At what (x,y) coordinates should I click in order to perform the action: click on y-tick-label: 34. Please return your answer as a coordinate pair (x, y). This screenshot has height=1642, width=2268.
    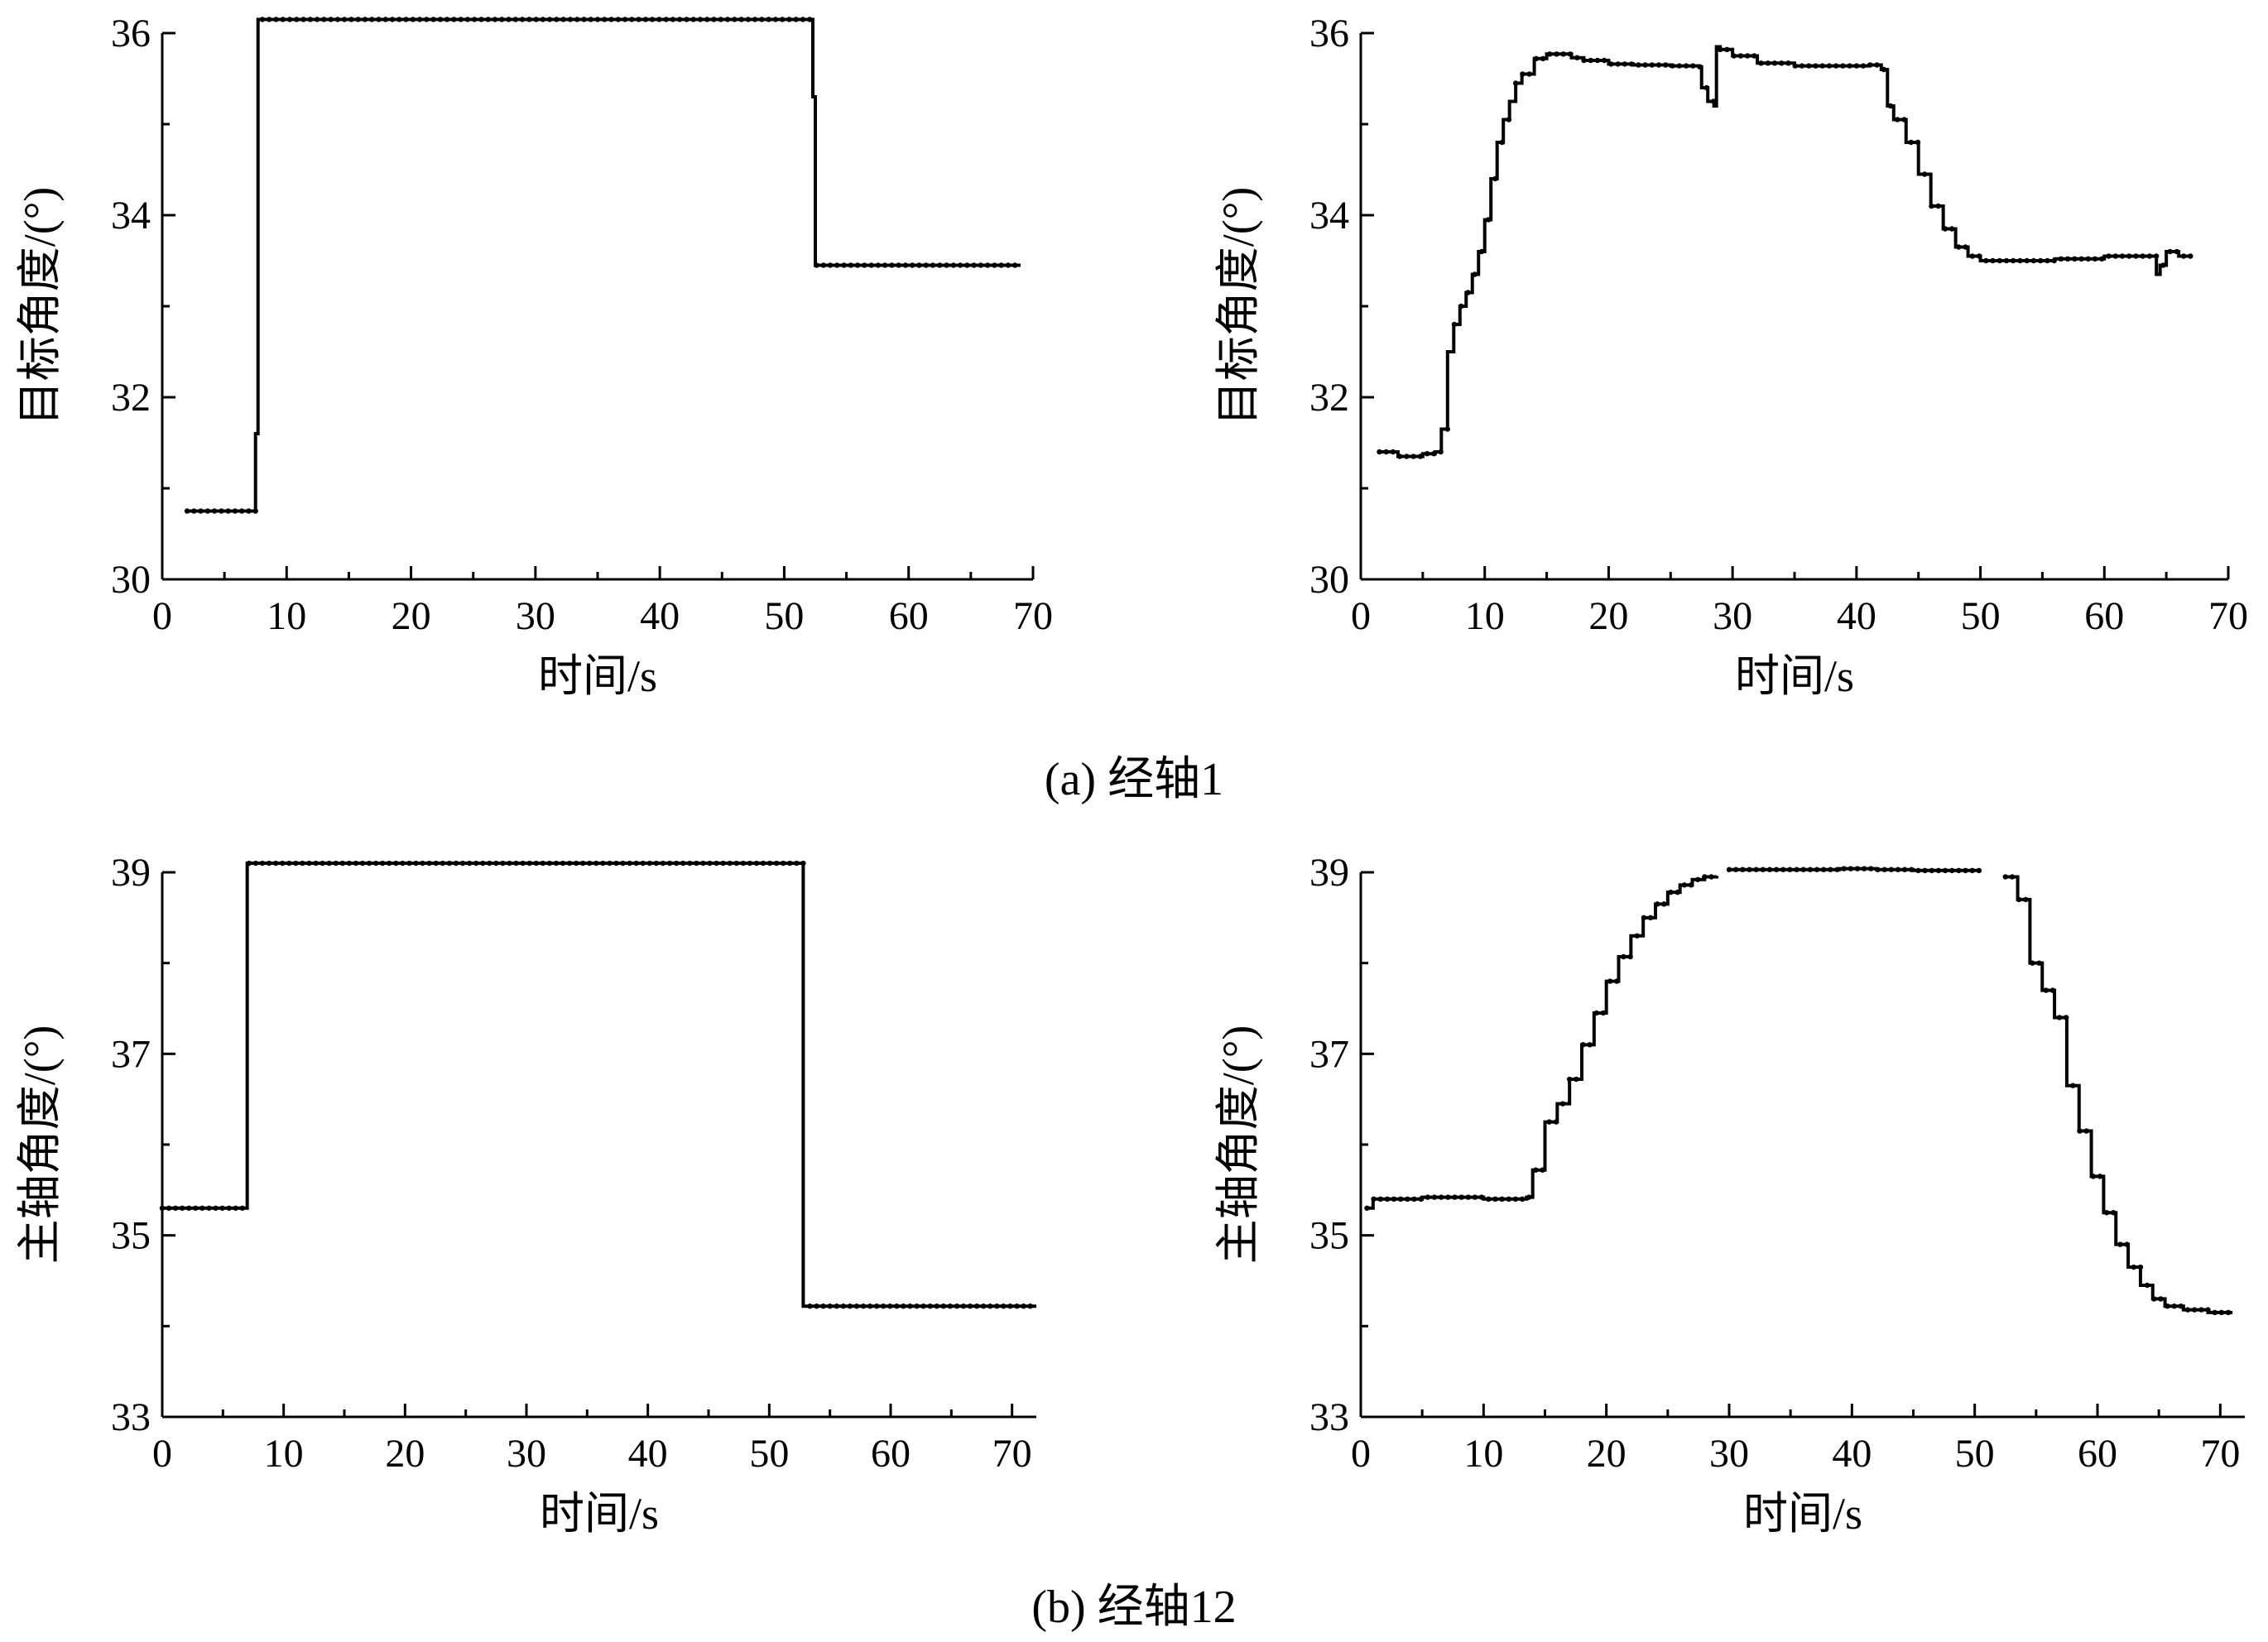
    Looking at the image, I should click on (131, 216).